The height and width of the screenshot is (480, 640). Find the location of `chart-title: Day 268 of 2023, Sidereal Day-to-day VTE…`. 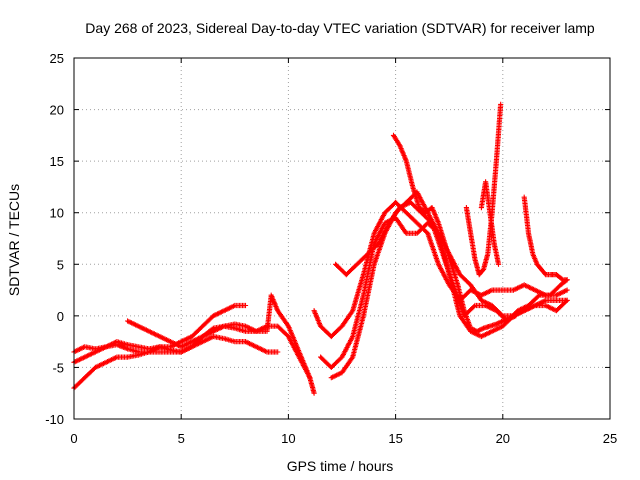

chart-title: Day 268 of 2023, Sidereal Day-to-day VTE… is located at coordinates (340, 28).